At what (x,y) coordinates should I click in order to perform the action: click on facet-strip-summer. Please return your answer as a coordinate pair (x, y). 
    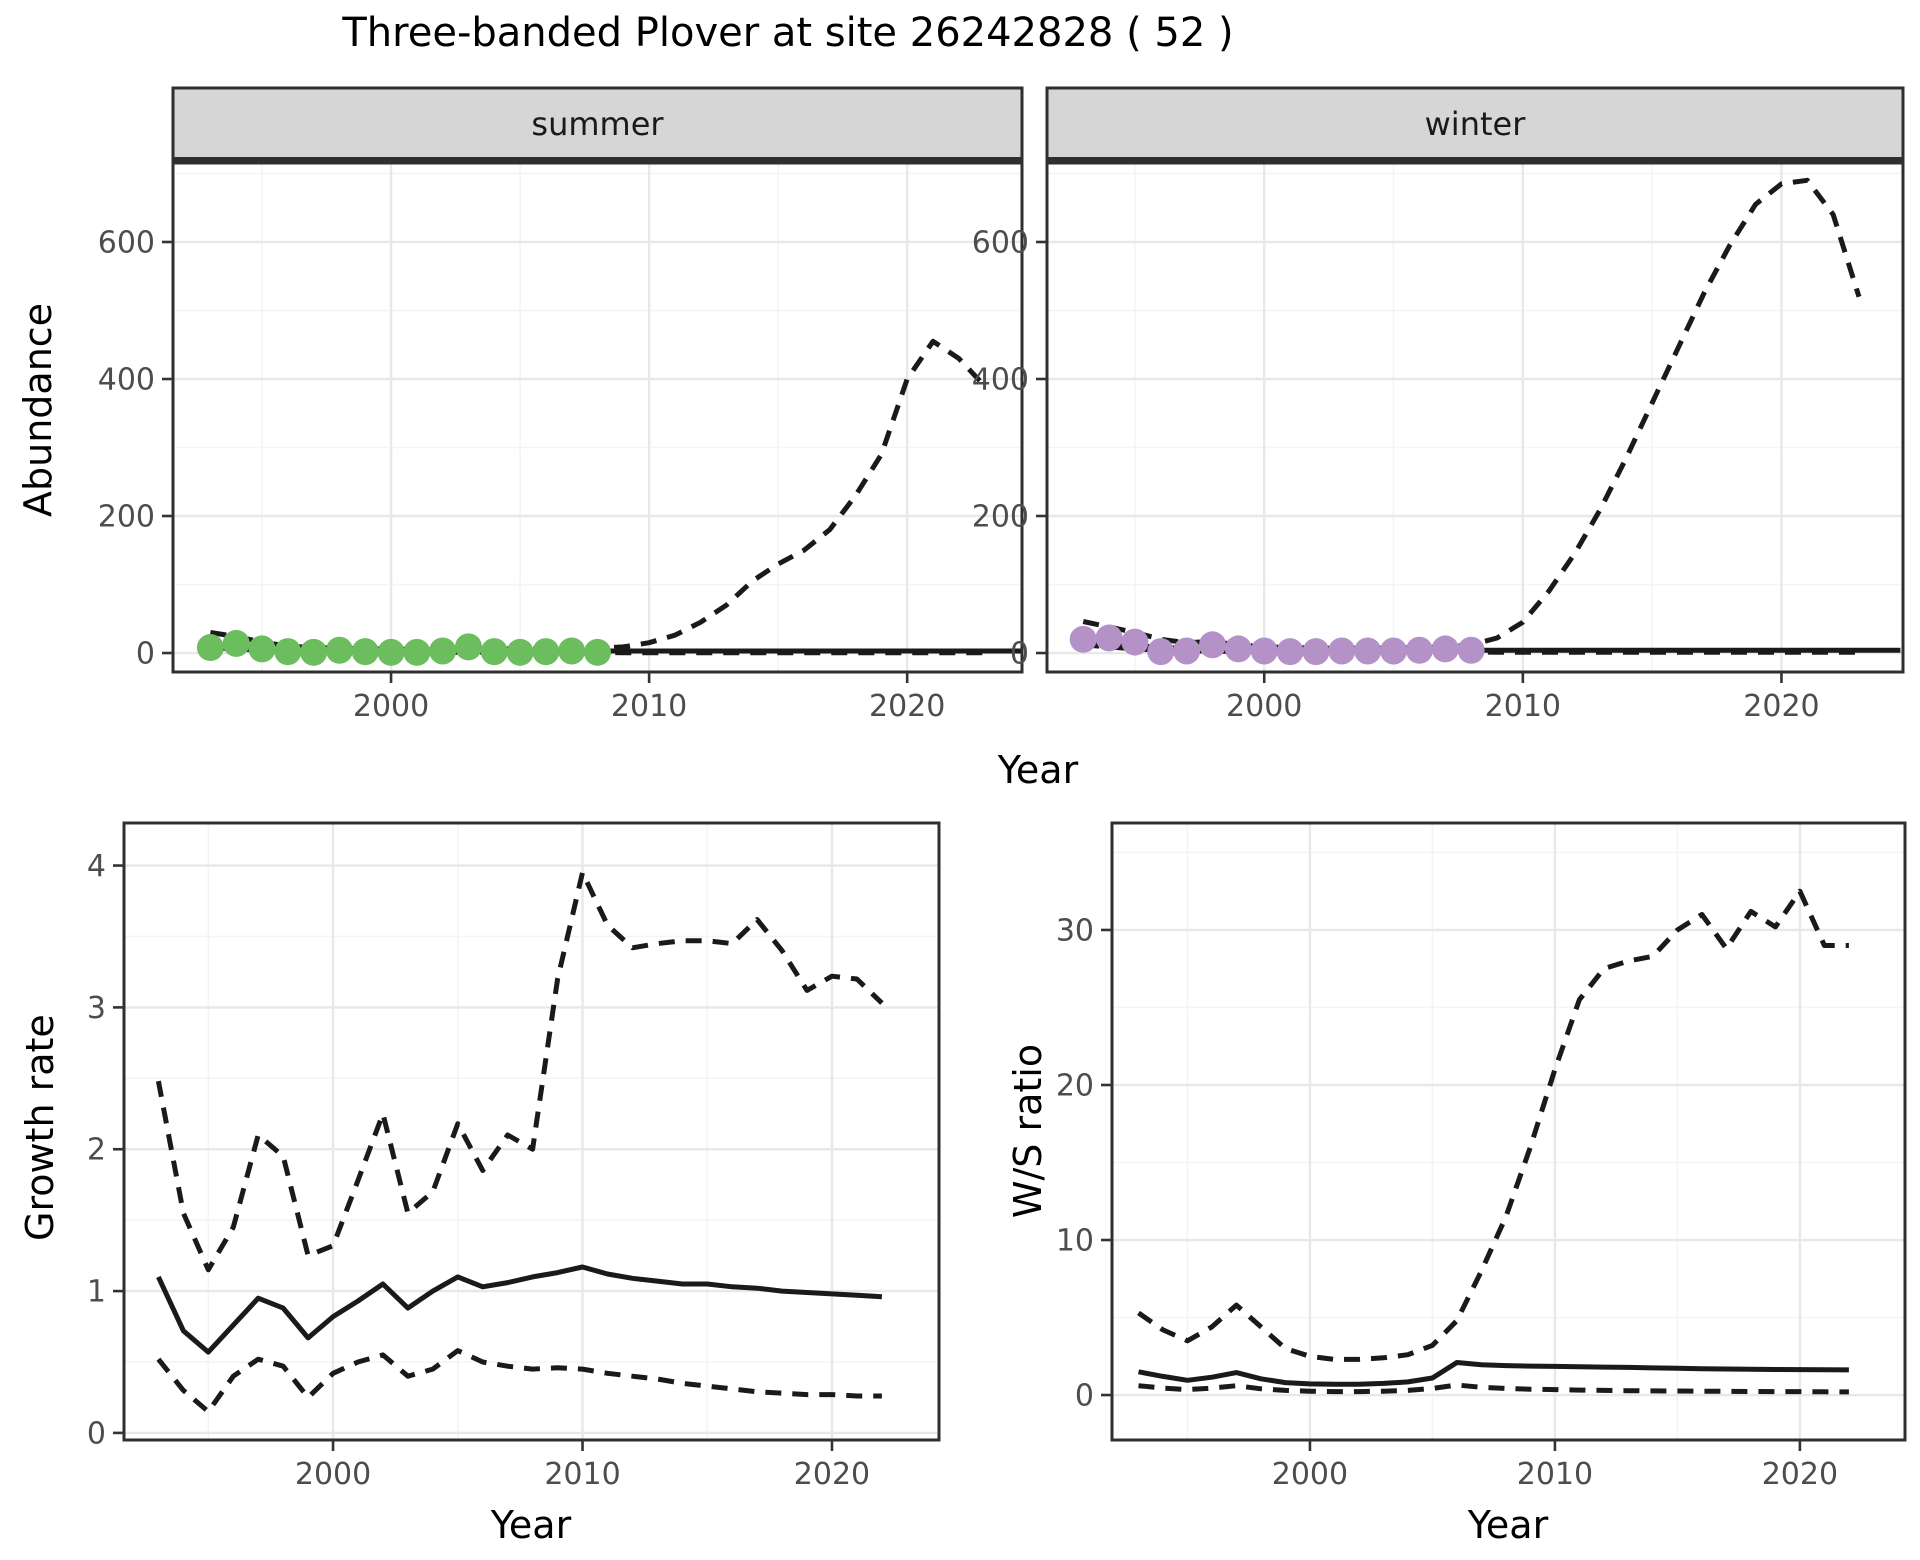
    Looking at the image, I should click on (597, 124).